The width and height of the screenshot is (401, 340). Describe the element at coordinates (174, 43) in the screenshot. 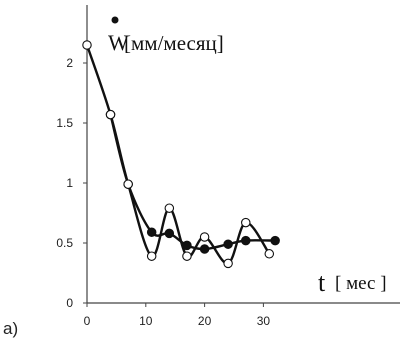

I see `y-axis-unit: [мм/месяц]` at that location.